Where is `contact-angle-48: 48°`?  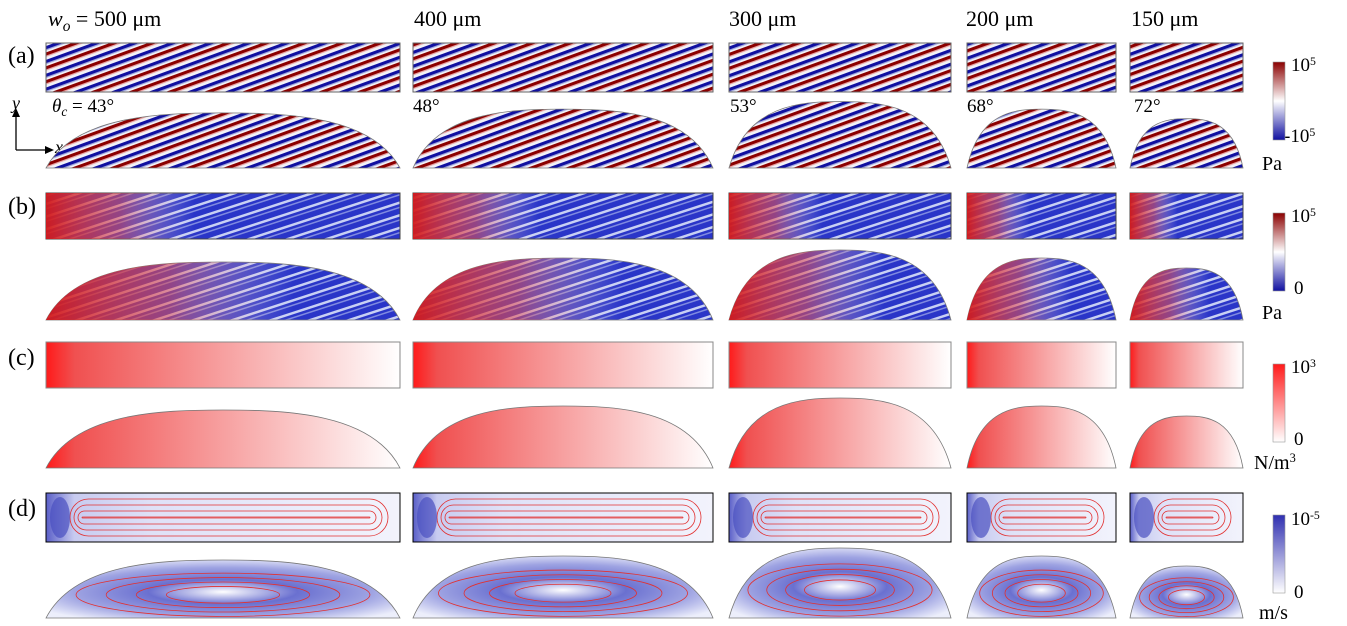
contact-angle-48: 48° is located at coordinates (426, 106).